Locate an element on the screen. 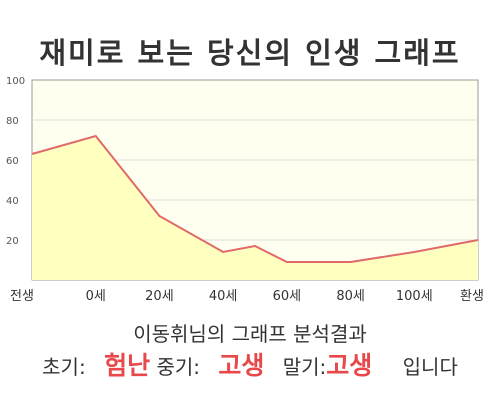 The image size is (500, 400). result-heading: 이동휘님의 그래프 분석결과 is located at coordinates (250, 334).